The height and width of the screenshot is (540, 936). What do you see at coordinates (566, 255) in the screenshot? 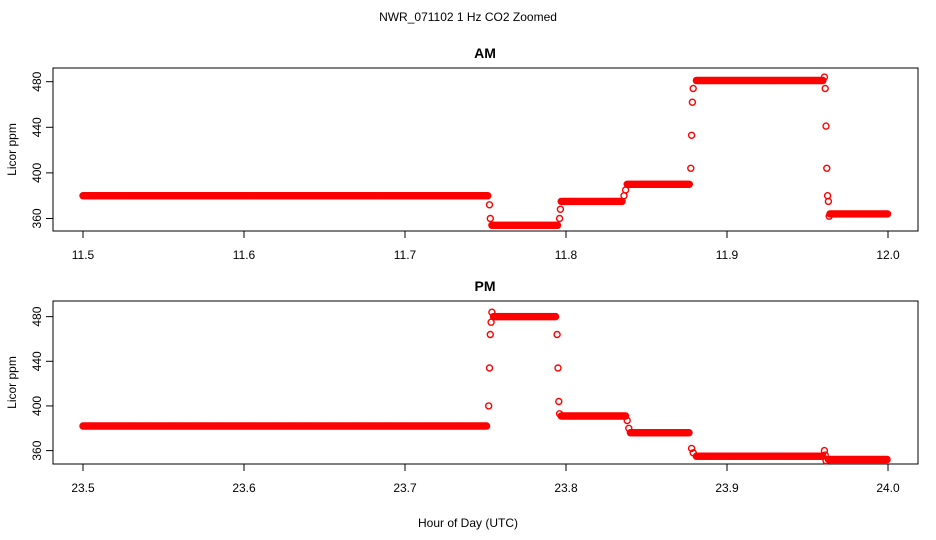
I see `am-x-tick-label: 11.8` at bounding box center [566, 255].